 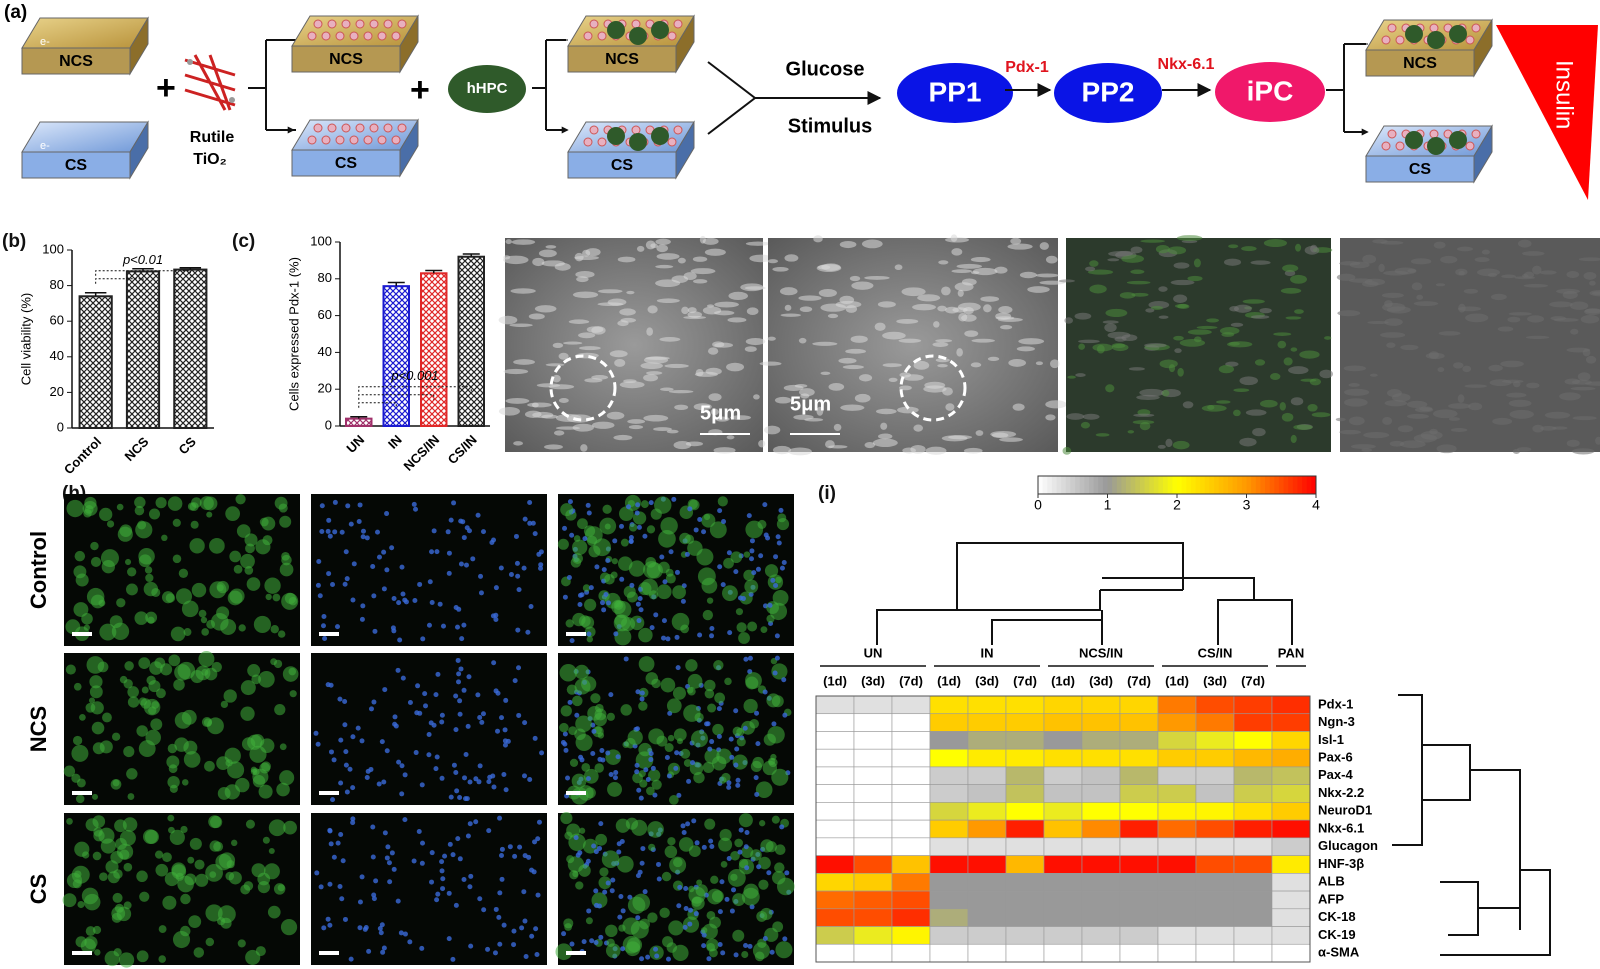 What do you see at coordinates (243, 241) in the screenshot?
I see `panel-label: (c)` at bounding box center [243, 241].